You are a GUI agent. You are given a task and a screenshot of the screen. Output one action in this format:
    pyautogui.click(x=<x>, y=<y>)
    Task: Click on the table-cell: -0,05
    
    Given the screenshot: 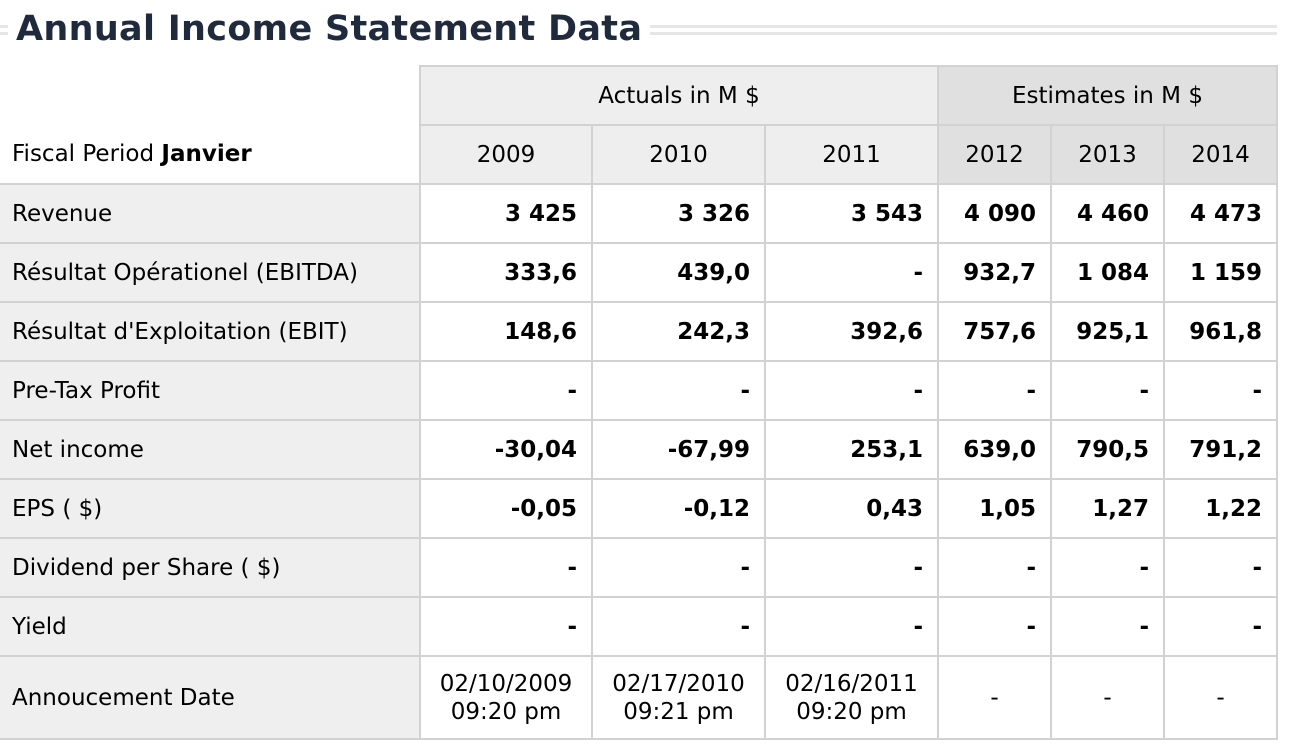 What is the action you would take?
    pyautogui.click(x=506, y=508)
    